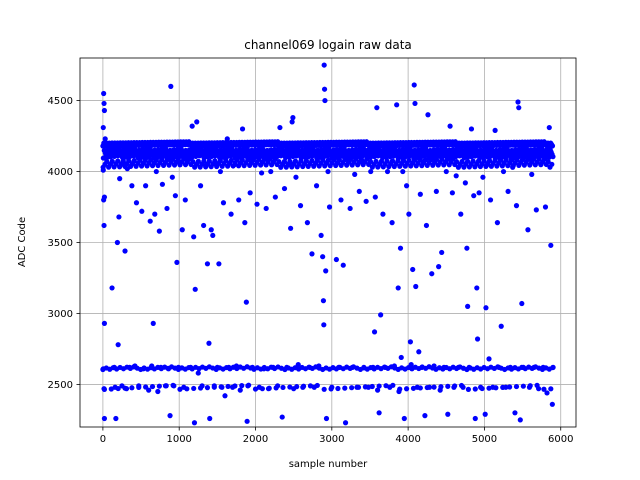  What do you see at coordinates (60, 314) in the screenshot?
I see `y-tick-label: 3000` at bounding box center [60, 314].